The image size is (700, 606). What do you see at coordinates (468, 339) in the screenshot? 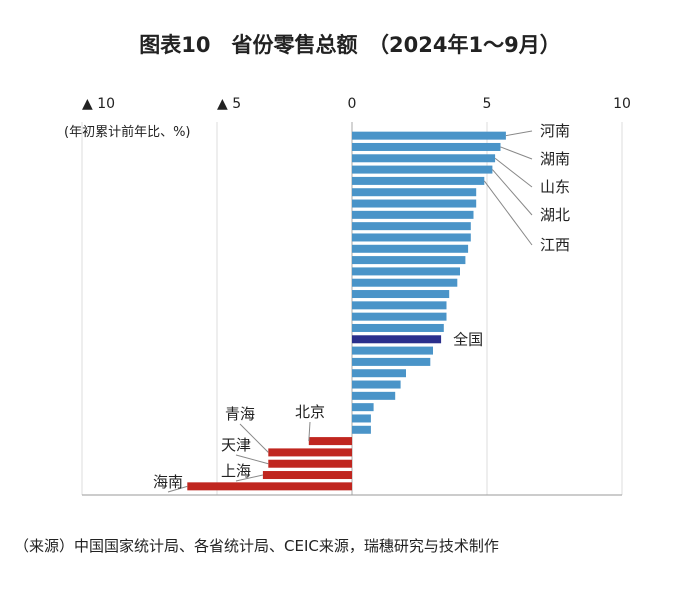
I see `bar-label: 全国` at bounding box center [468, 339].